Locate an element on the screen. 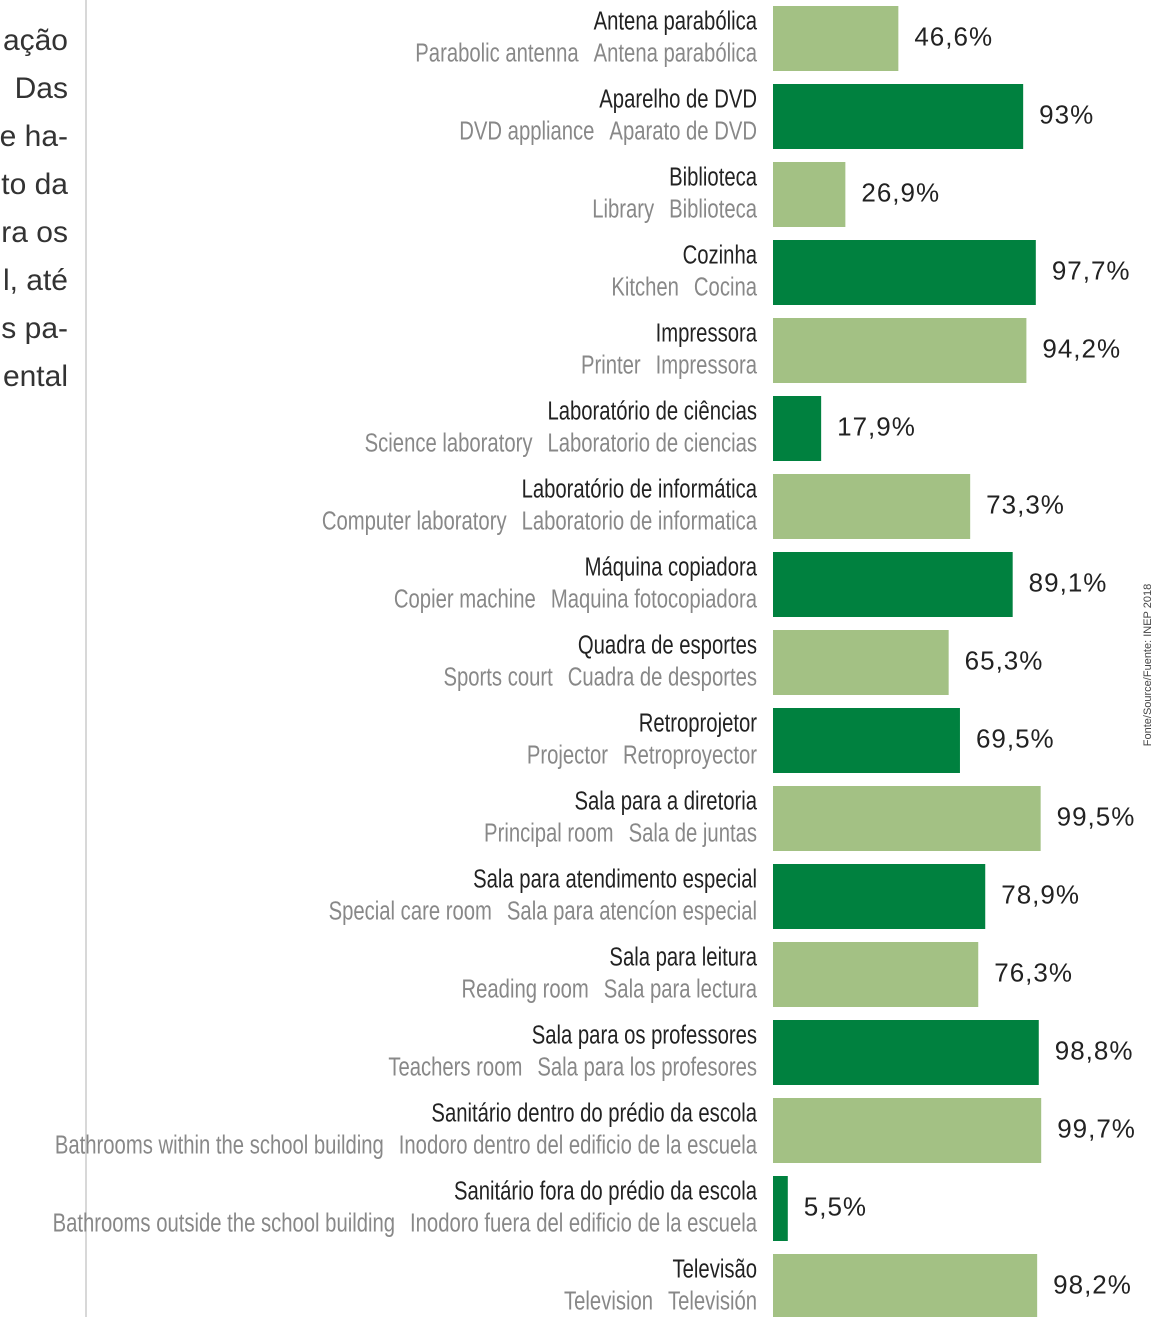 The image size is (1151, 1317). category-label-en: Projector is located at coordinates (567, 754).